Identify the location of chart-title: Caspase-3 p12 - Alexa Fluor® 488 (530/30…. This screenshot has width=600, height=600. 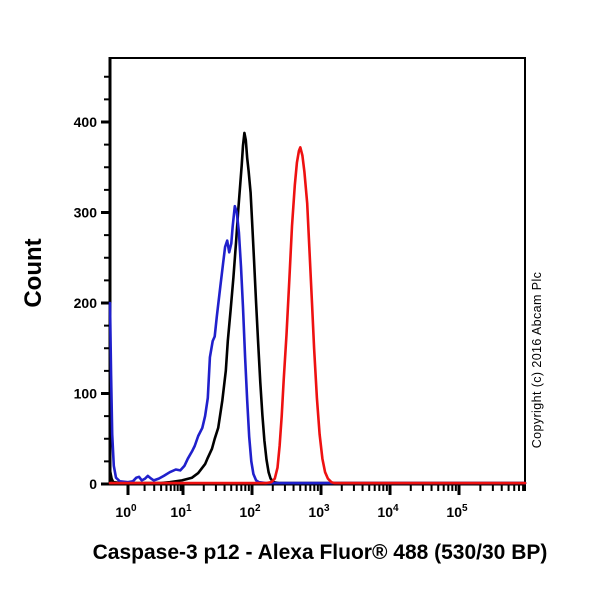
(320, 552).